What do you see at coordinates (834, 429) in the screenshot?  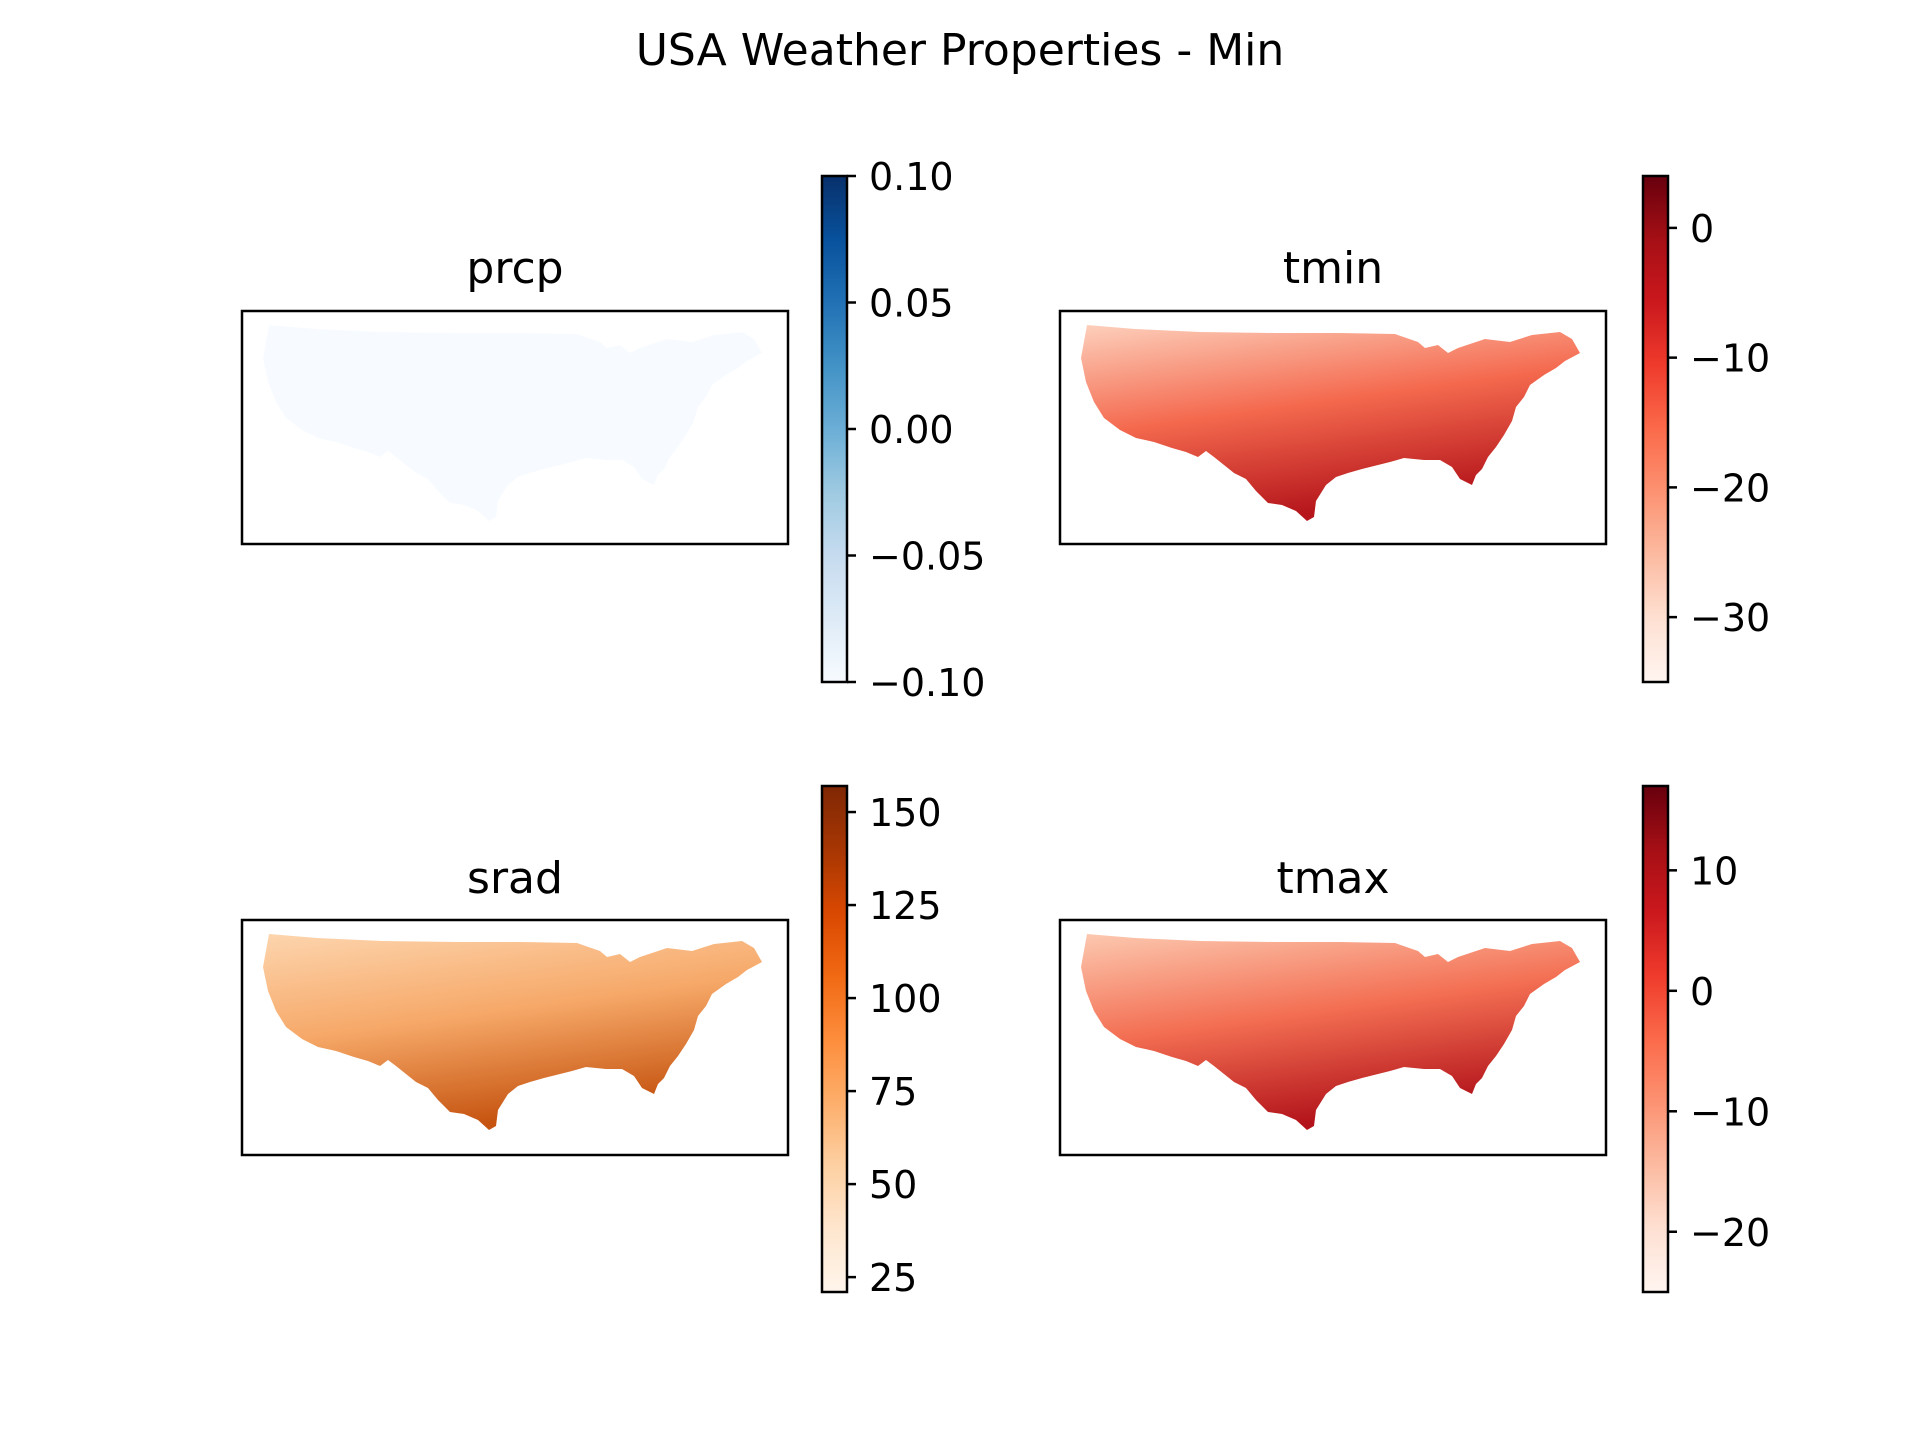 I see `colorbar-body-prcp` at bounding box center [834, 429].